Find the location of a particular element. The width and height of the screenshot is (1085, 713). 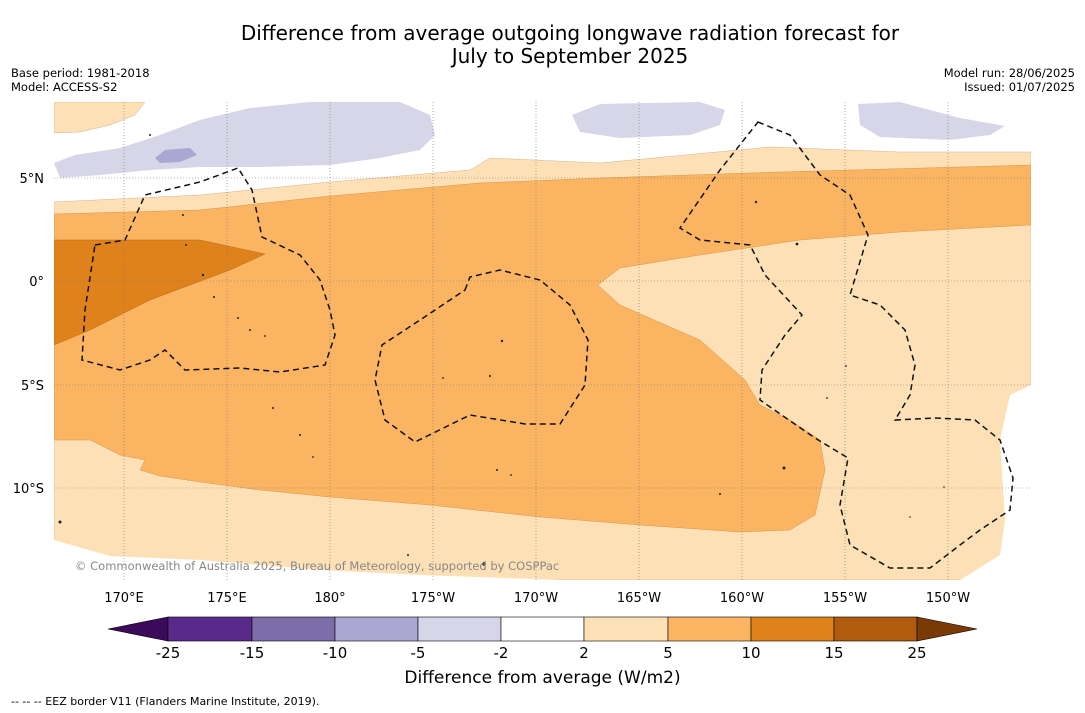

title-line-2: July to September 2025 is located at coordinates (570, 56).